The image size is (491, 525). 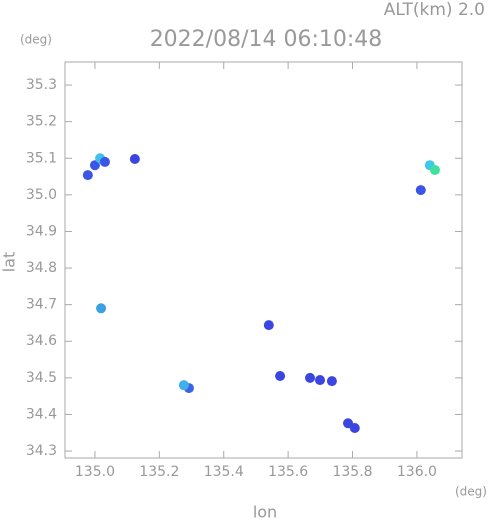 What do you see at coordinates (352, 472) in the screenshot?
I see `x-tick-label: 135.8` at bounding box center [352, 472].